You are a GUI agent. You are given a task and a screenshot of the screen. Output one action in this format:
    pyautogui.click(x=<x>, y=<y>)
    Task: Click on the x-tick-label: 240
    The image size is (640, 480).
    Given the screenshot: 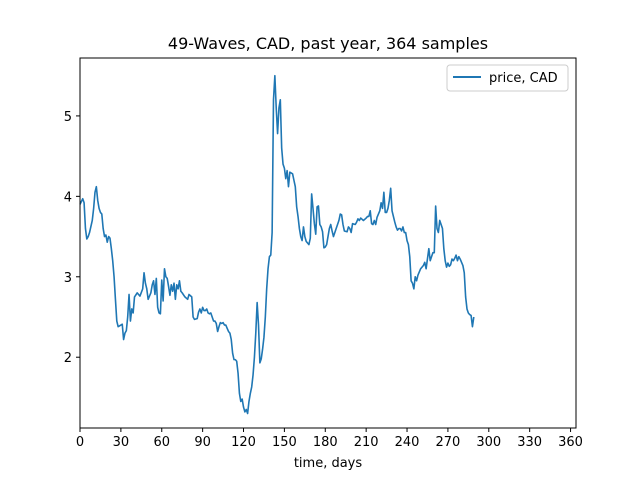 What is the action you would take?
    pyautogui.click(x=407, y=442)
    